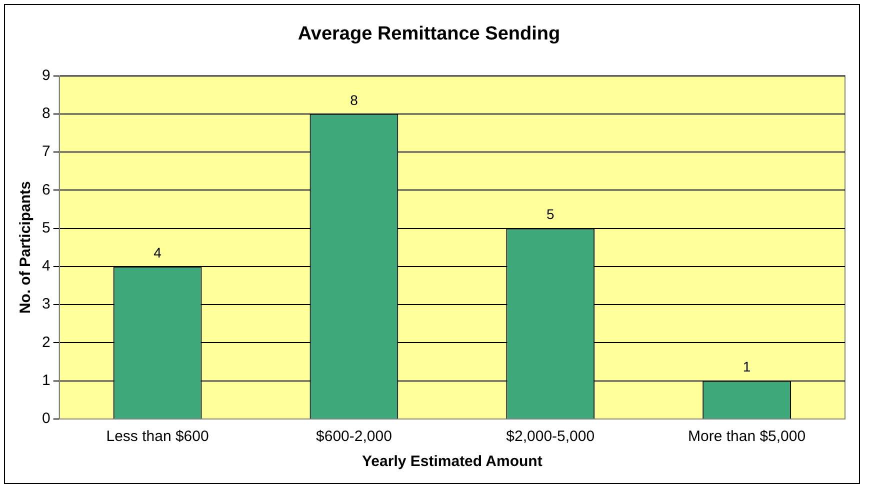 Image resolution: width=872 pixels, height=488 pixels. I want to click on x-tick-label: More than $5,000, so click(747, 437).